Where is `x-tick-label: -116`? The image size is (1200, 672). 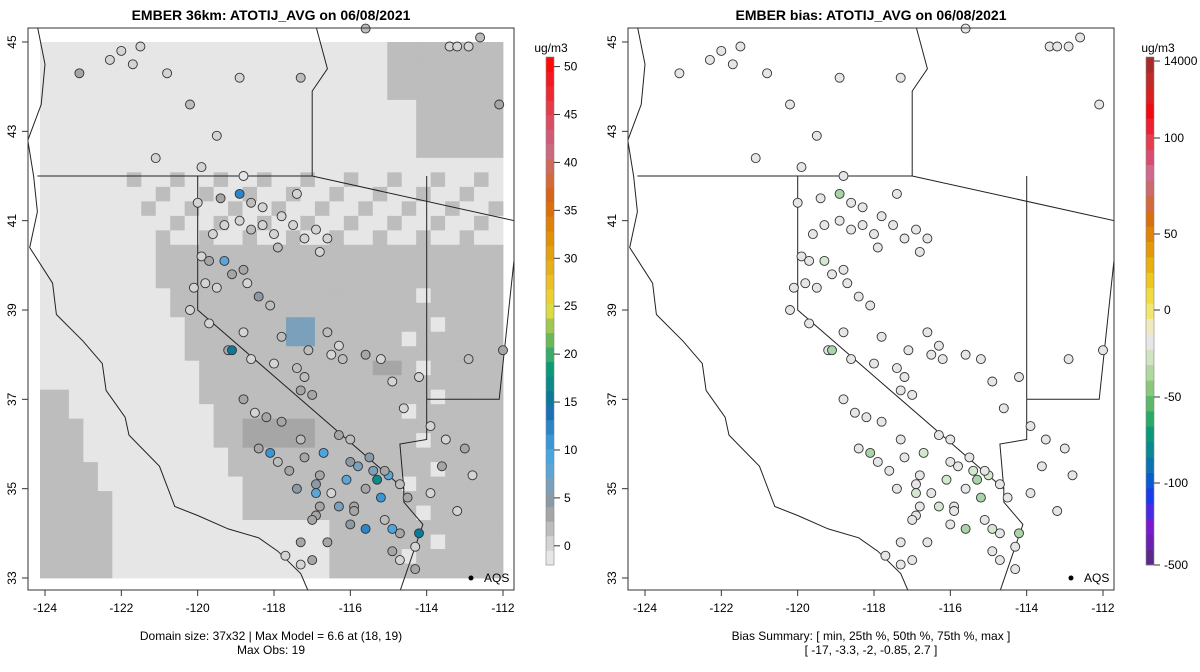 x-tick-label: -116 is located at coordinates (350, 608).